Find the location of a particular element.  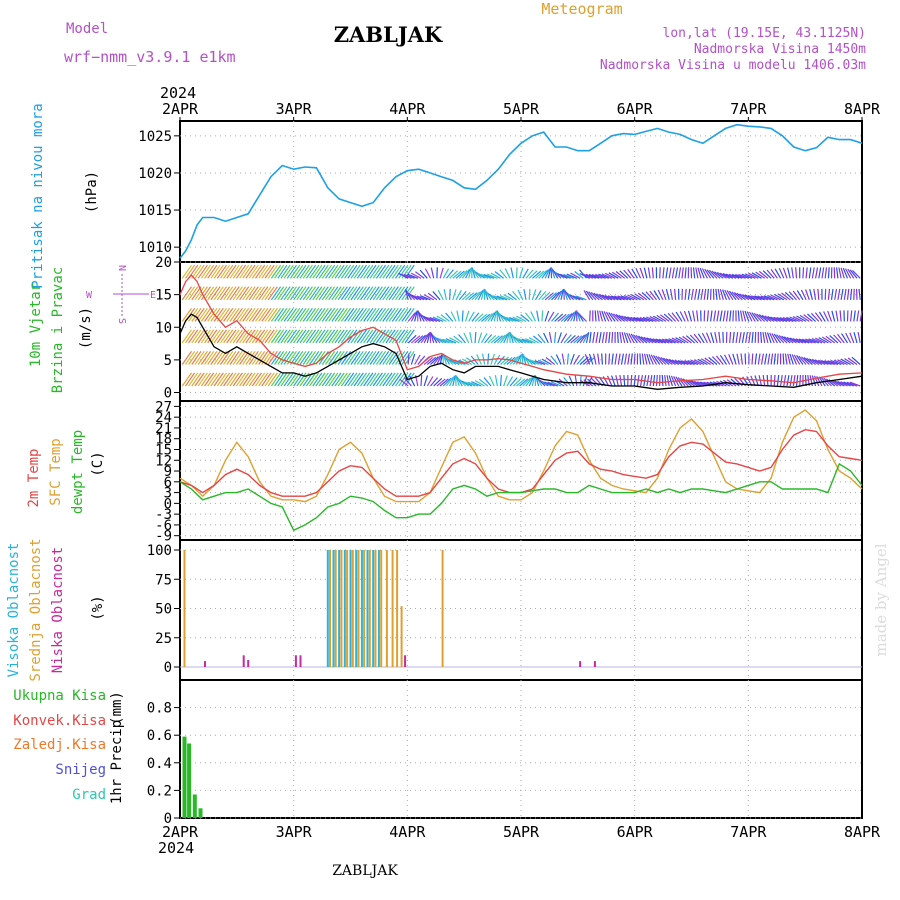

wind-mean-line is located at coordinates (521, 351).